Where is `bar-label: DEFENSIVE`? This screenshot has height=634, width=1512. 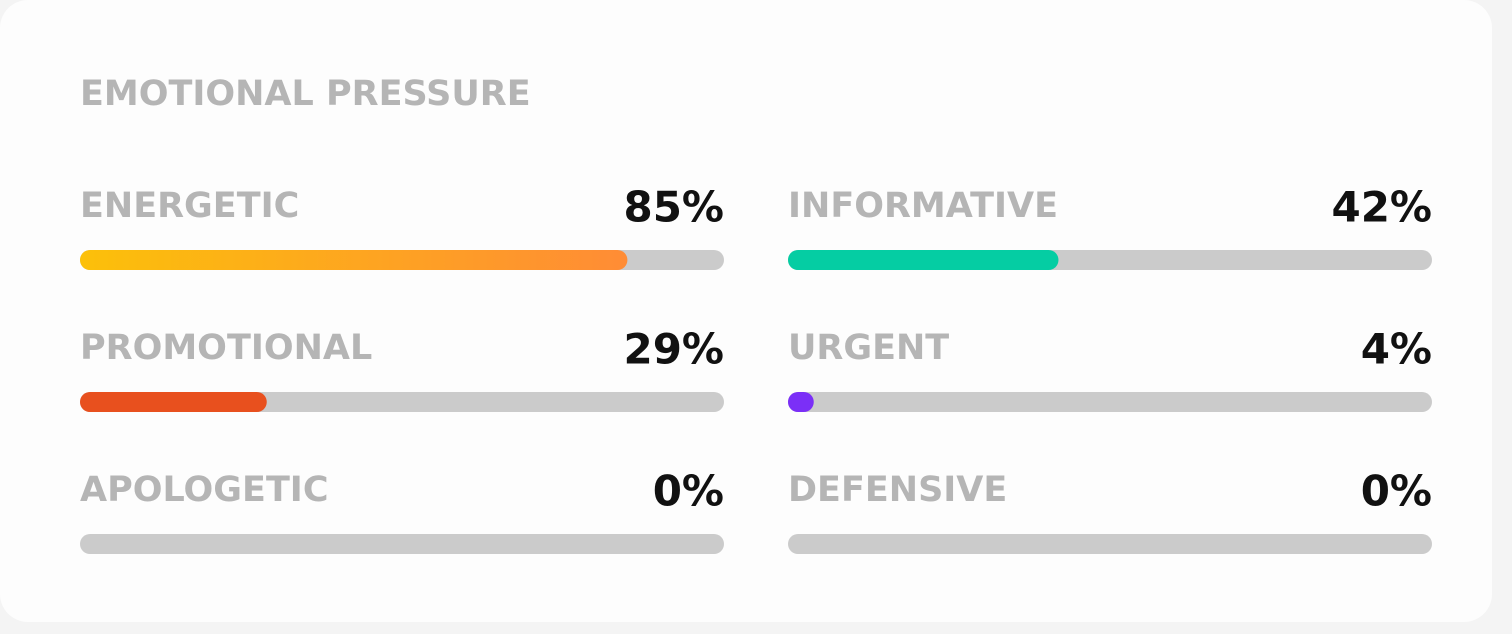 bar-label: DEFENSIVE is located at coordinates (897, 490).